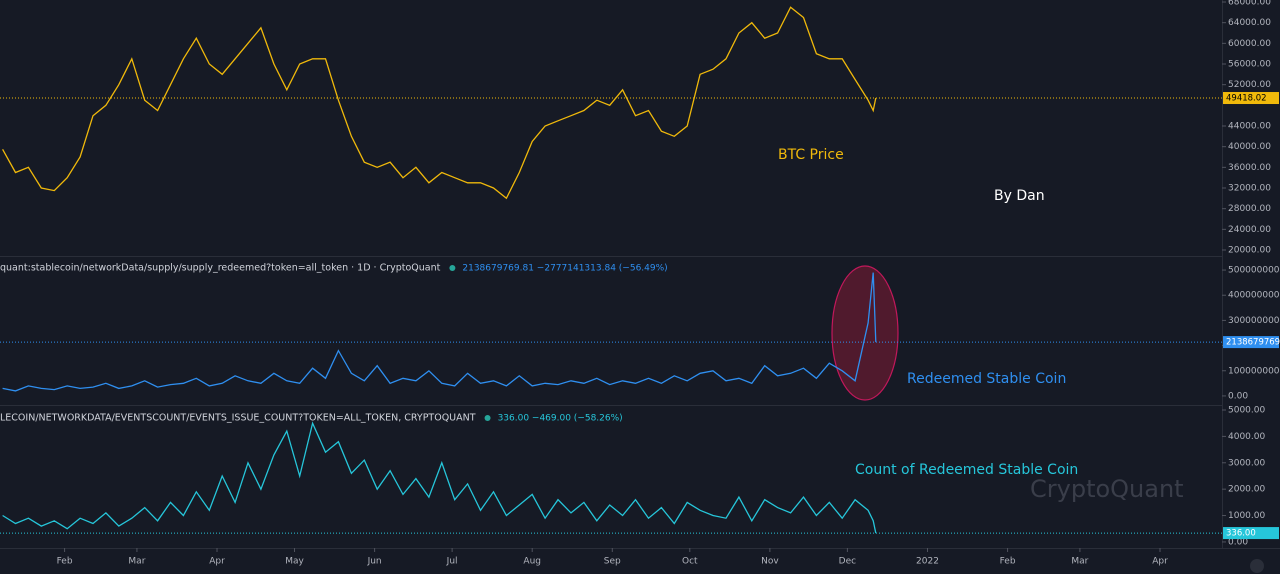 The width and height of the screenshot is (1280, 574). Describe the element at coordinates (690, 562) in the screenshot. I see `x-tick-label: Oct` at that location.